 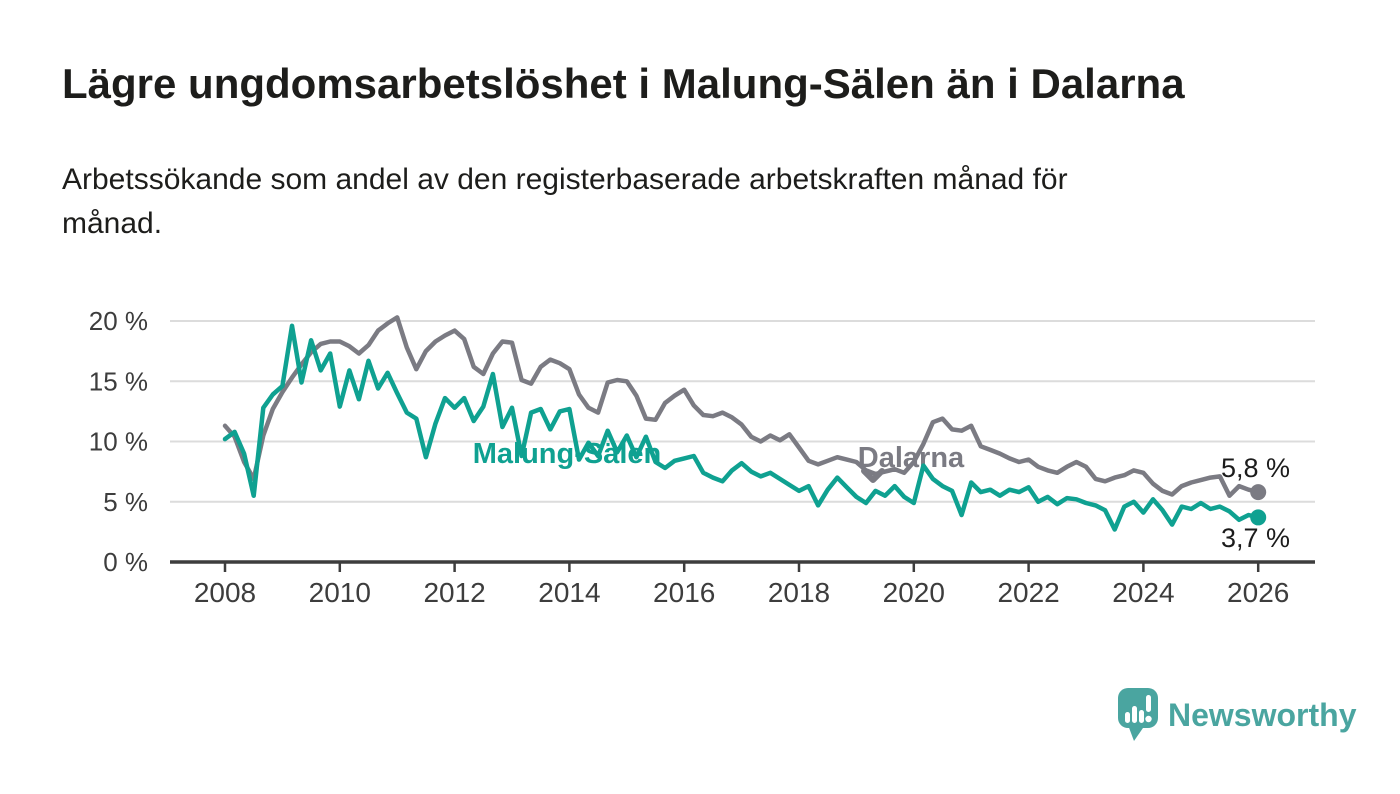 I want to click on malung-s-len-end-value-label: 3,7 %, so click(x=1255, y=538).